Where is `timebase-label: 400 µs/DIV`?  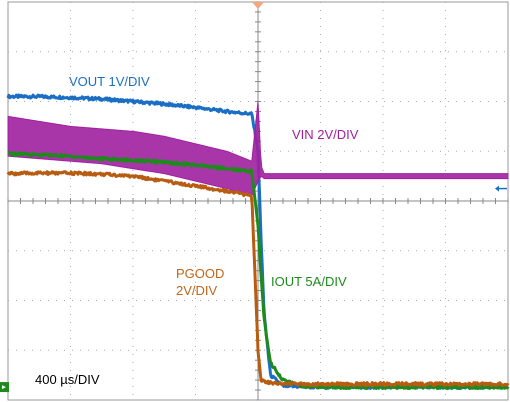
timebase-label: 400 µs/DIV is located at coordinates (67, 379).